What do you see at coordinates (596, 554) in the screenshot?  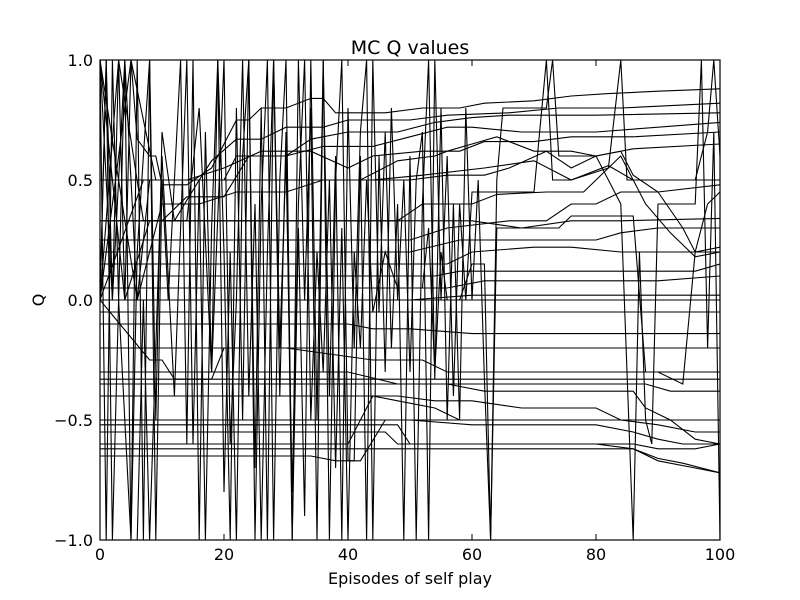 I see `x-tick-label: 80` at bounding box center [596, 554].